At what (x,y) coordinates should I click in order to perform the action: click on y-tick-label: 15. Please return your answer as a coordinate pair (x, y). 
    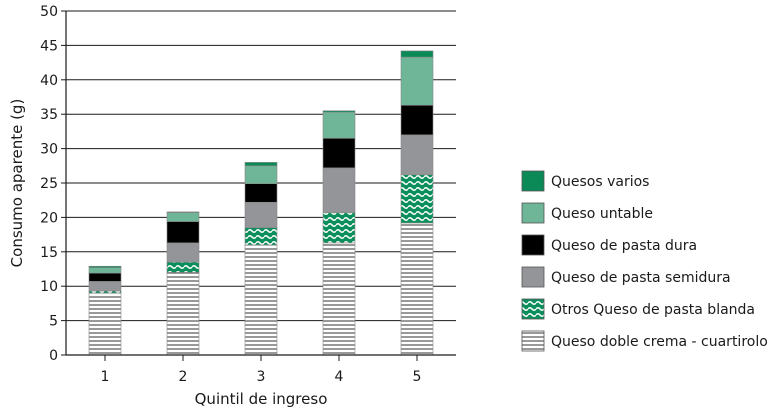
    Looking at the image, I should click on (49, 253).